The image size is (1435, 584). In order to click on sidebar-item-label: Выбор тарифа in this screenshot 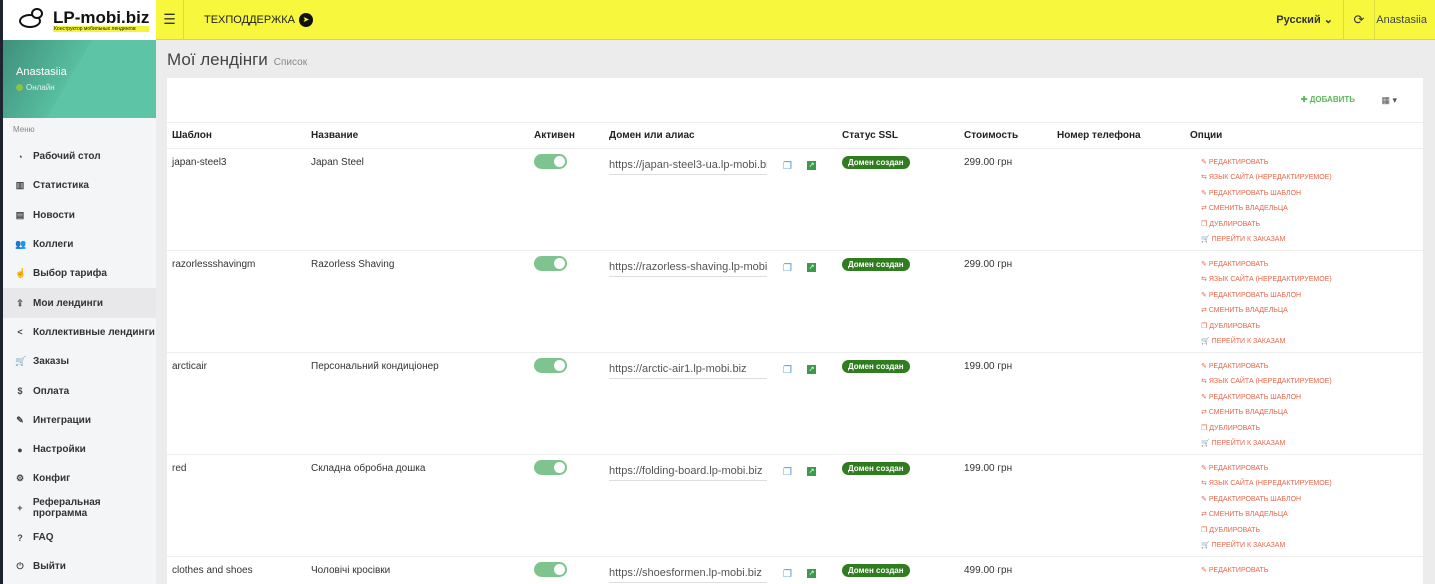, I will do `click(70, 274)`.